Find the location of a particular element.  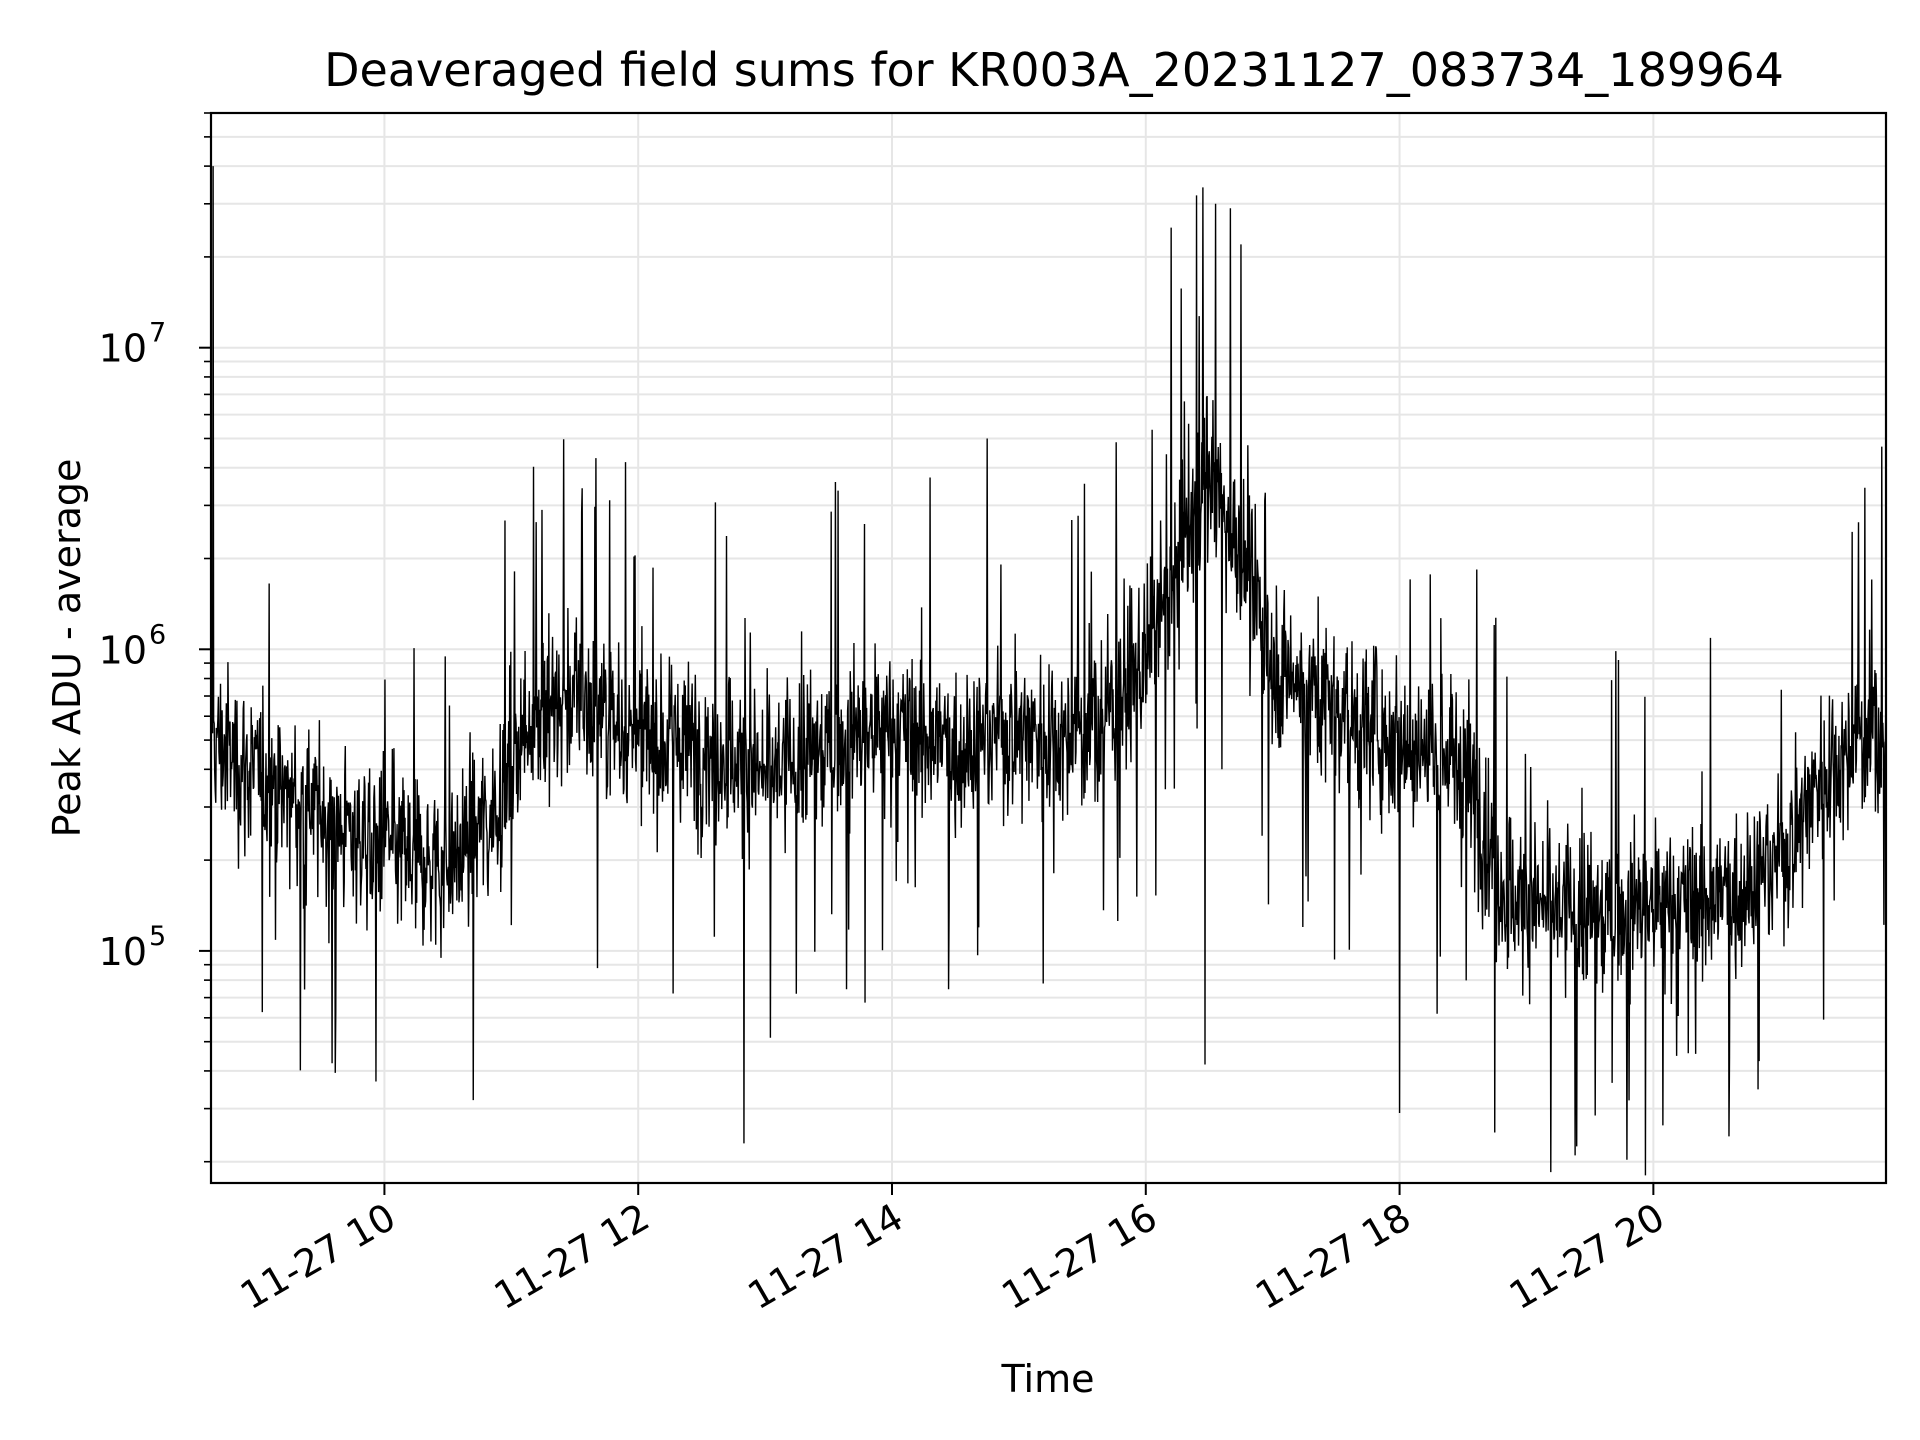

x-axis-label: Time is located at coordinates (1048, 1379).